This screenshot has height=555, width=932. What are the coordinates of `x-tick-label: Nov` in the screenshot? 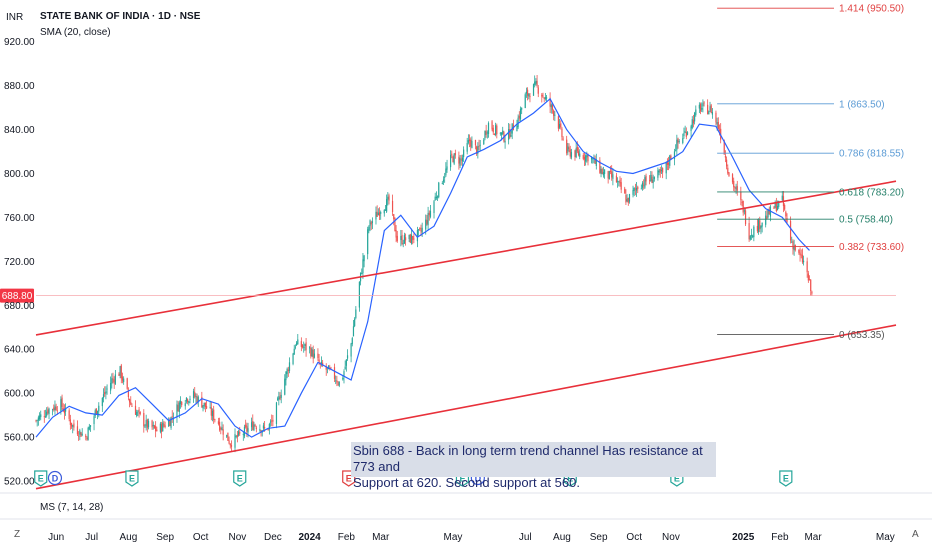 It's located at (237, 537).